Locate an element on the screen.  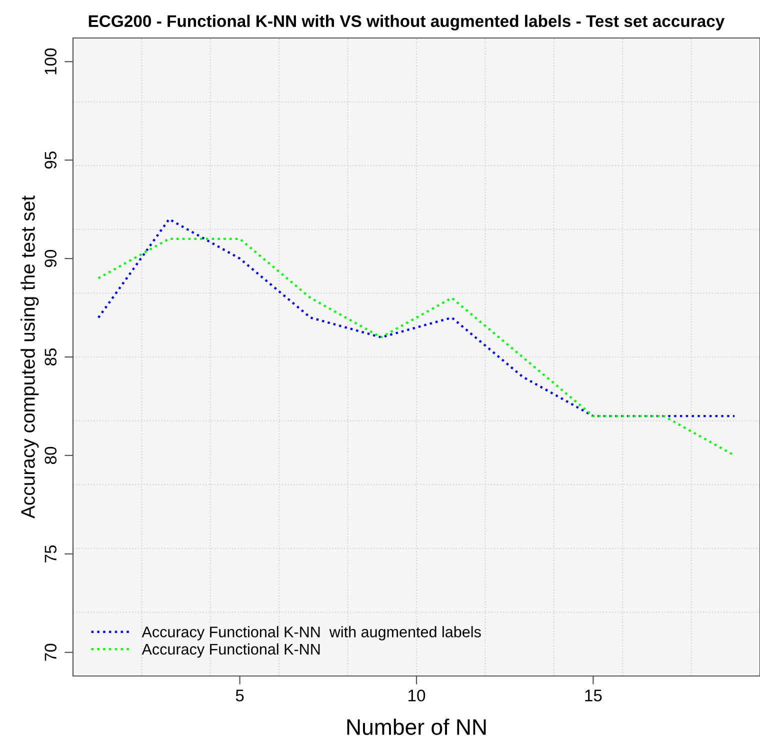
x-tick-label: 5 is located at coordinates (240, 696).